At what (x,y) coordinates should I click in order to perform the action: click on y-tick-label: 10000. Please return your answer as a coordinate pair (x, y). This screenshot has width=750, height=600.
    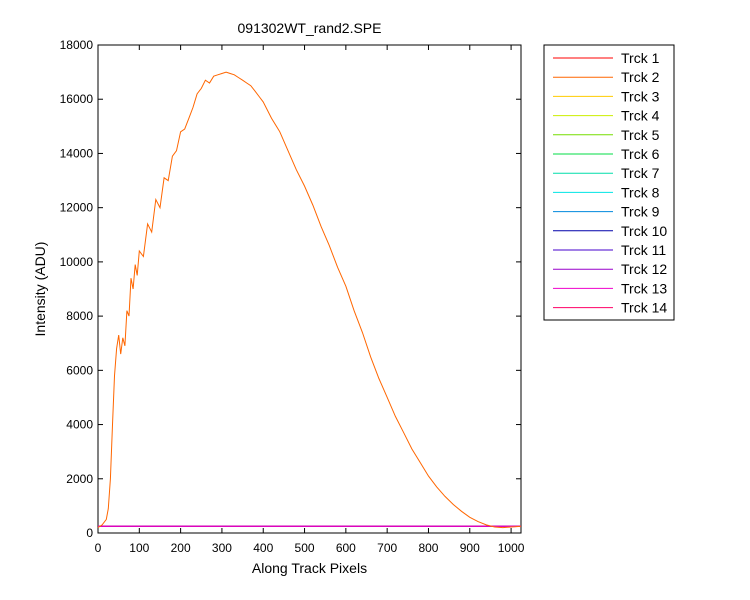
    Looking at the image, I should click on (77, 262).